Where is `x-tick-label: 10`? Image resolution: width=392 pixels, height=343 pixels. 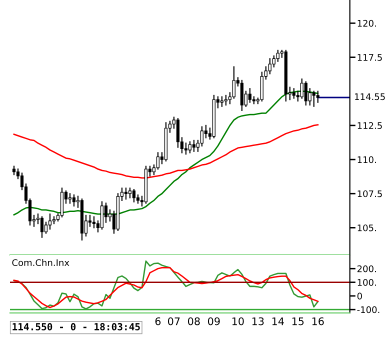 x-tick-label: 10 is located at coordinates (238, 321).